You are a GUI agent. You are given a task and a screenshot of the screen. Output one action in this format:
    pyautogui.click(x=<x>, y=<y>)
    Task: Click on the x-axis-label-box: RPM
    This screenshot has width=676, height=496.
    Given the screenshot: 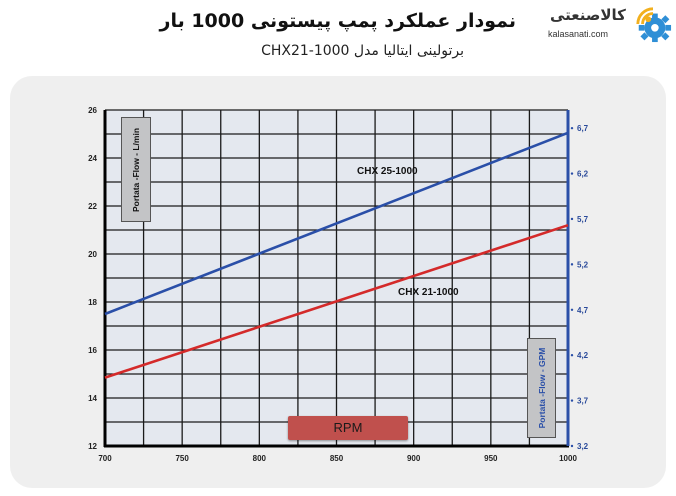 What is the action you would take?
    pyautogui.click(x=348, y=428)
    